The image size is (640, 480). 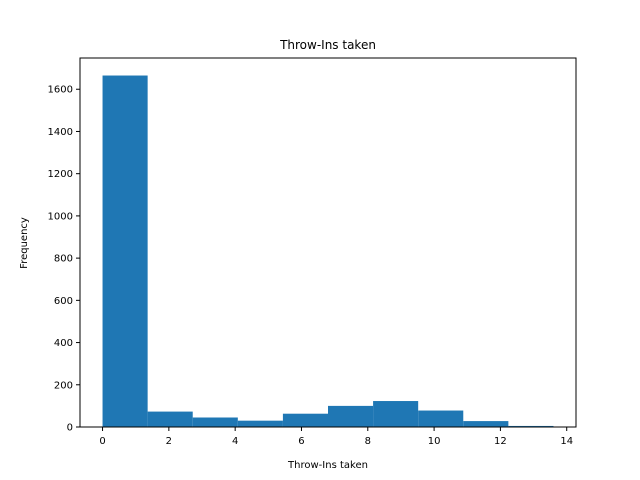 I want to click on y-axis-ticks: 0 200 400 600 800 1000 1200 1400 1600, so click(x=64, y=259).